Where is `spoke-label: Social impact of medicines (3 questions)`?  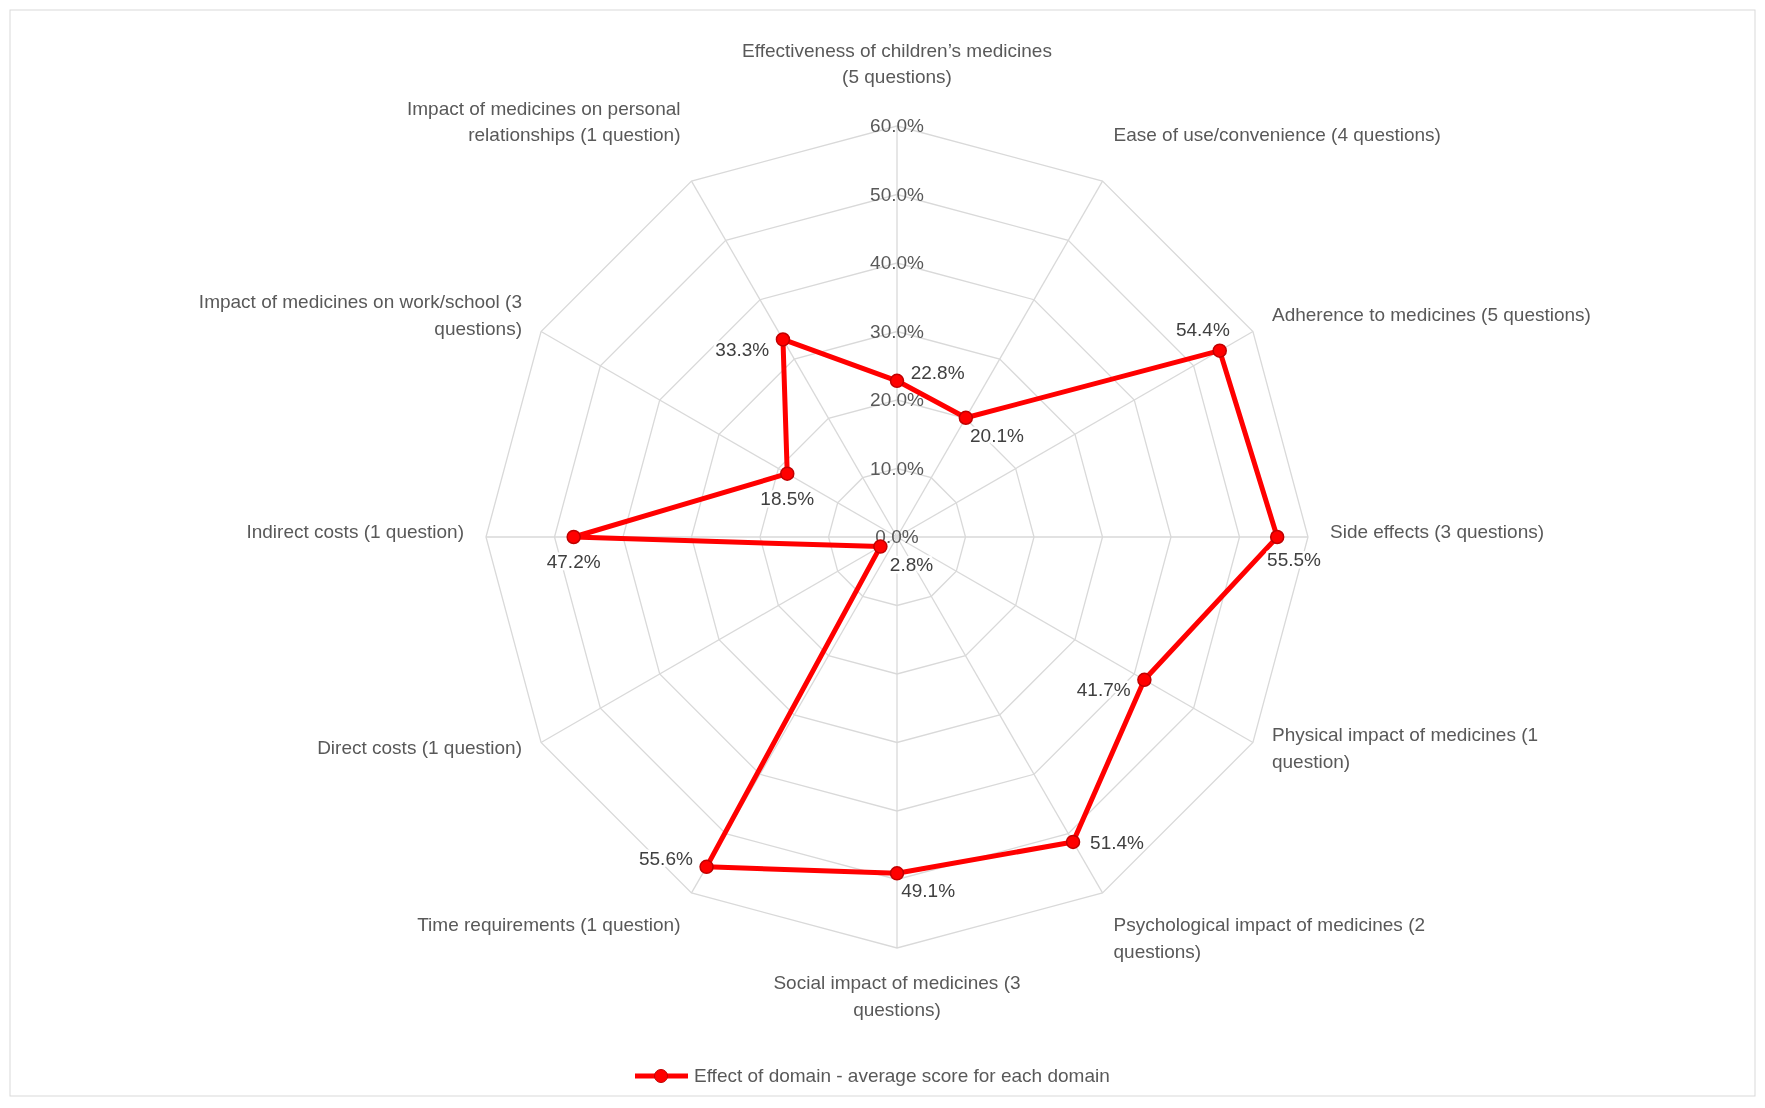 spoke-label: Social impact of medicines (3 questions) is located at coordinates (897, 996).